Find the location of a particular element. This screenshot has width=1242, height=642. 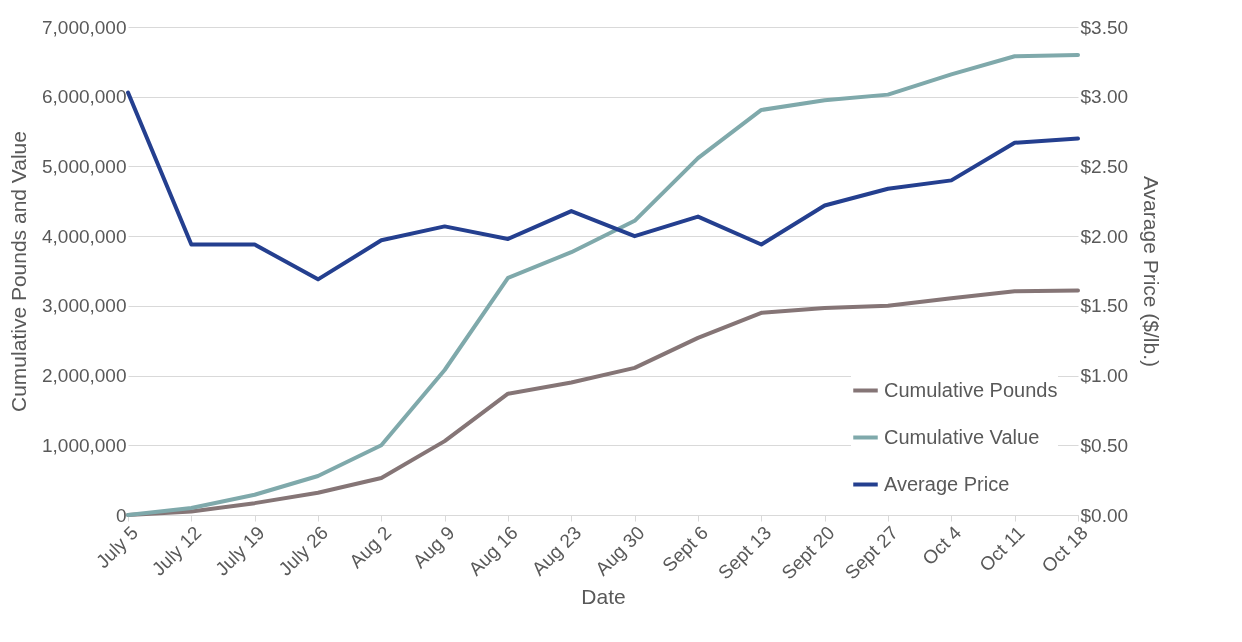

y2-tick-label: $1.00 is located at coordinates (1104, 376).